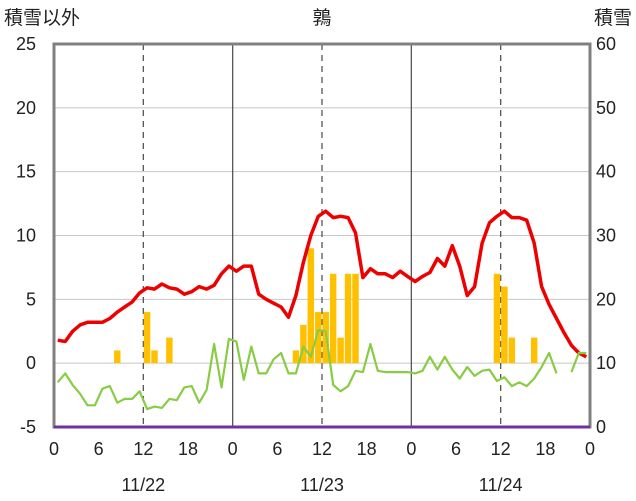 This screenshot has width=636, height=501. I want to click on right-y-tick-label: 30, so click(606, 236).